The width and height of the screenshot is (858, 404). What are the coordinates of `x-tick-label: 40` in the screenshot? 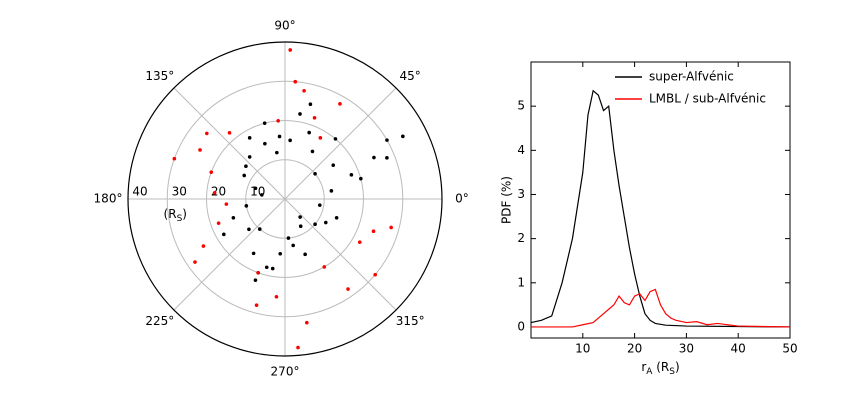 It's located at (738, 349).